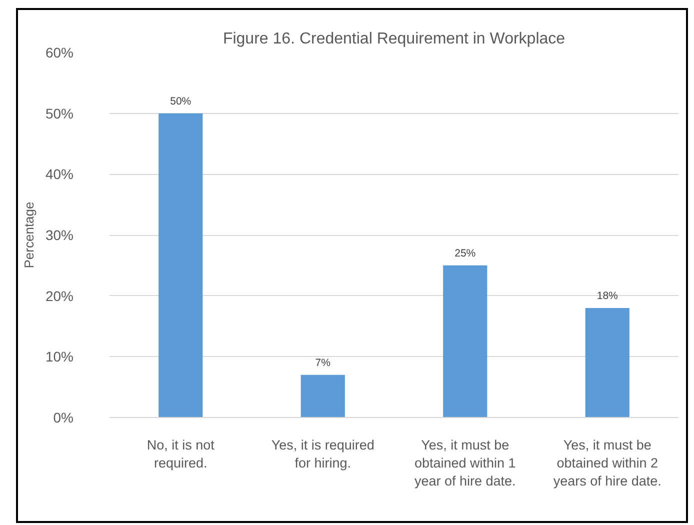 This screenshot has width=694, height=525. Describe the element at coordinates (322, 362) in the screenshot. I see `data-label: 7%` at that location.